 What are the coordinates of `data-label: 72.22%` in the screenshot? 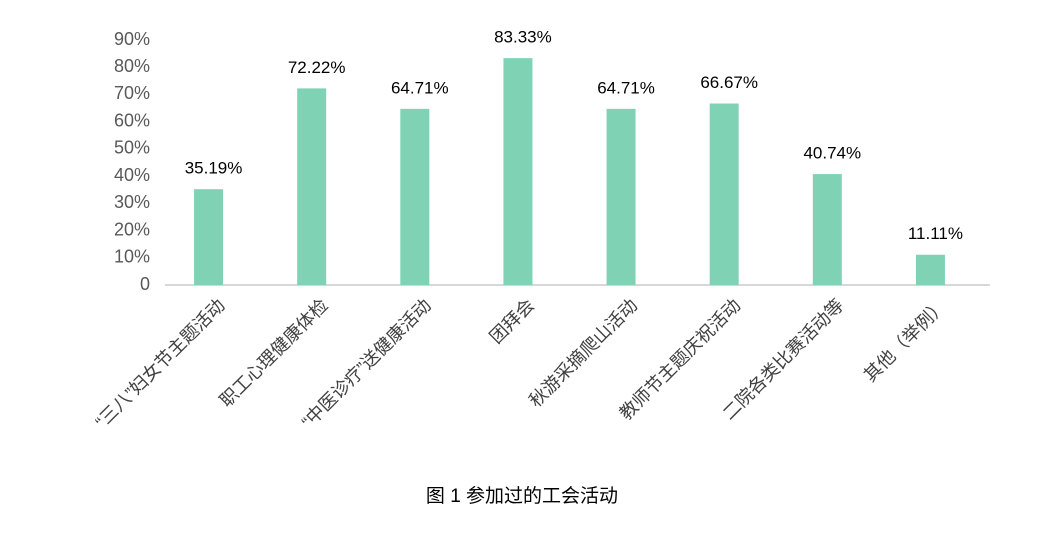 It's located at (317, 67).